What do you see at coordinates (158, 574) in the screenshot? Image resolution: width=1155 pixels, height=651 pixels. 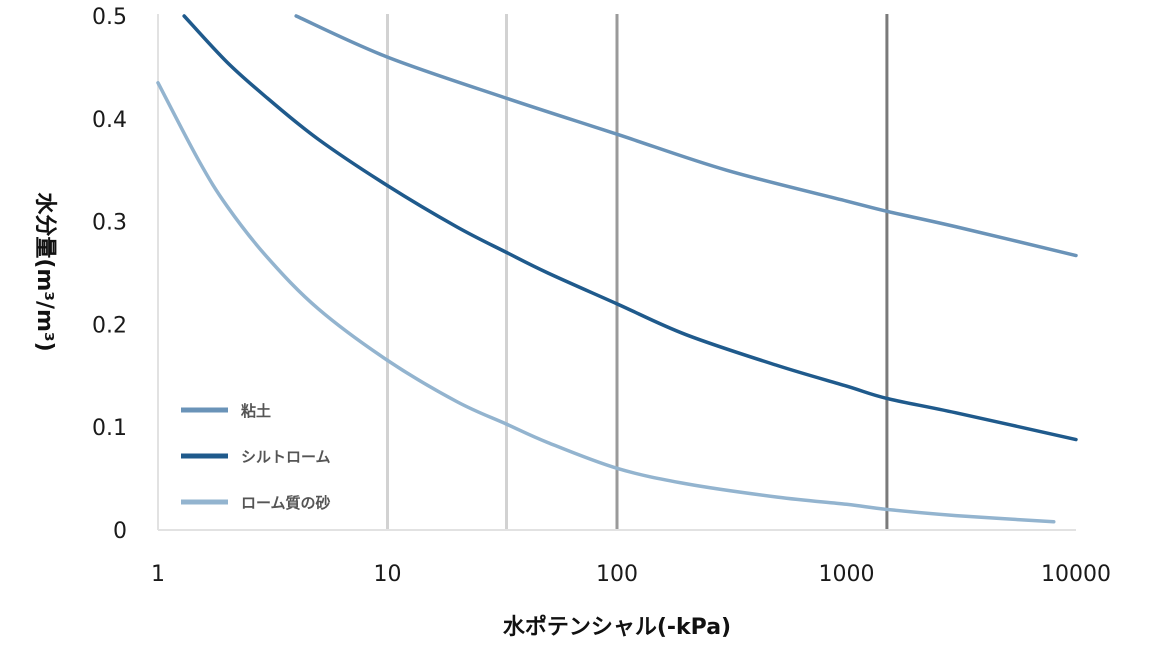 I see `x-tick-label: 1` at bounding box center [158, 574].